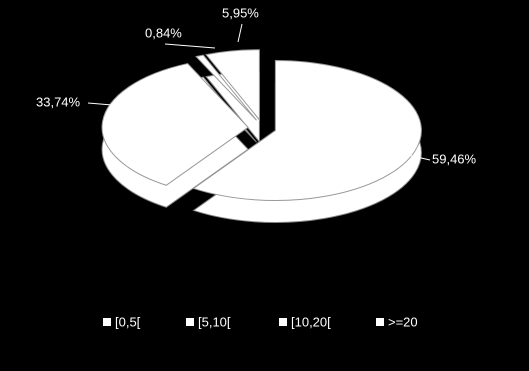 Image resolution: width=529 pixels, height=371 pixels. Describe the element at coordinates (311, 321) in the screenshot. I see `legend-label: [10,20[` at that location.